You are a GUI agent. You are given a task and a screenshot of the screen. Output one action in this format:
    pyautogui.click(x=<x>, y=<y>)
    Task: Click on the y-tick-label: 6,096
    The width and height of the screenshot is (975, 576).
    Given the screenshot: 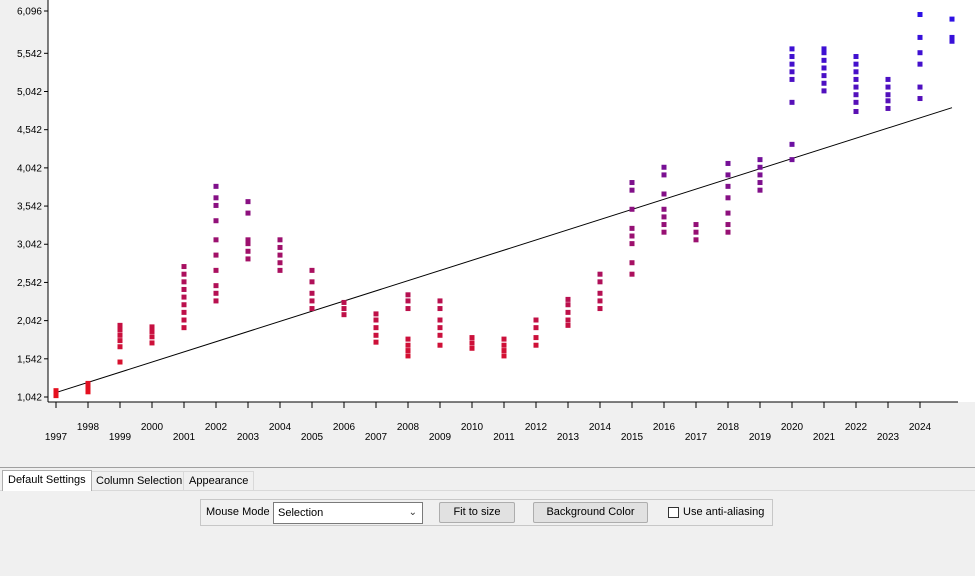 What is the action you would take?
    pyautogui.click(x=29, y=12)
    